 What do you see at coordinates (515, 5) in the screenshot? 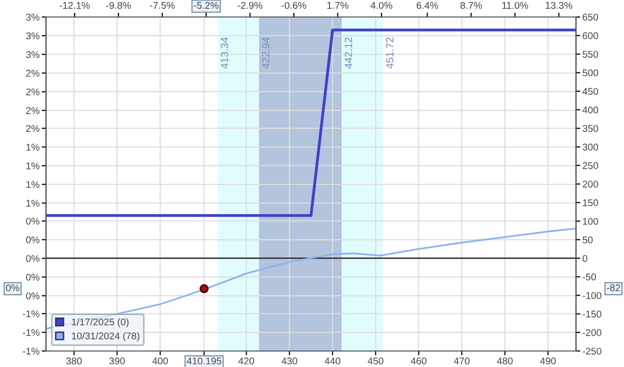
I see `x2-tick-label: 11.0%` at bounding box center [515, 5].